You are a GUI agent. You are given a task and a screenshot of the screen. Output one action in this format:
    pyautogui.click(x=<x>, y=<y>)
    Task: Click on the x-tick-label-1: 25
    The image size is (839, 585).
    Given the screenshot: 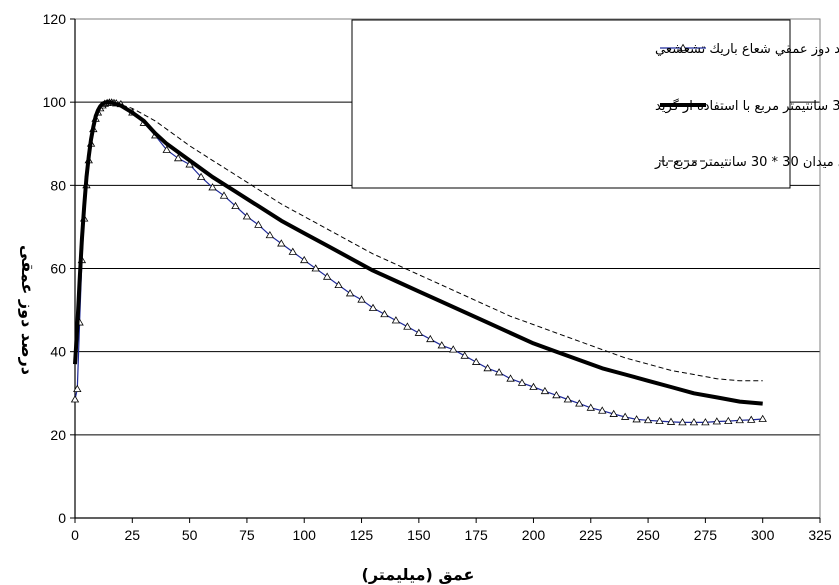 What is the action you would take?
    pyautogui.click(x=133, y=535)
    